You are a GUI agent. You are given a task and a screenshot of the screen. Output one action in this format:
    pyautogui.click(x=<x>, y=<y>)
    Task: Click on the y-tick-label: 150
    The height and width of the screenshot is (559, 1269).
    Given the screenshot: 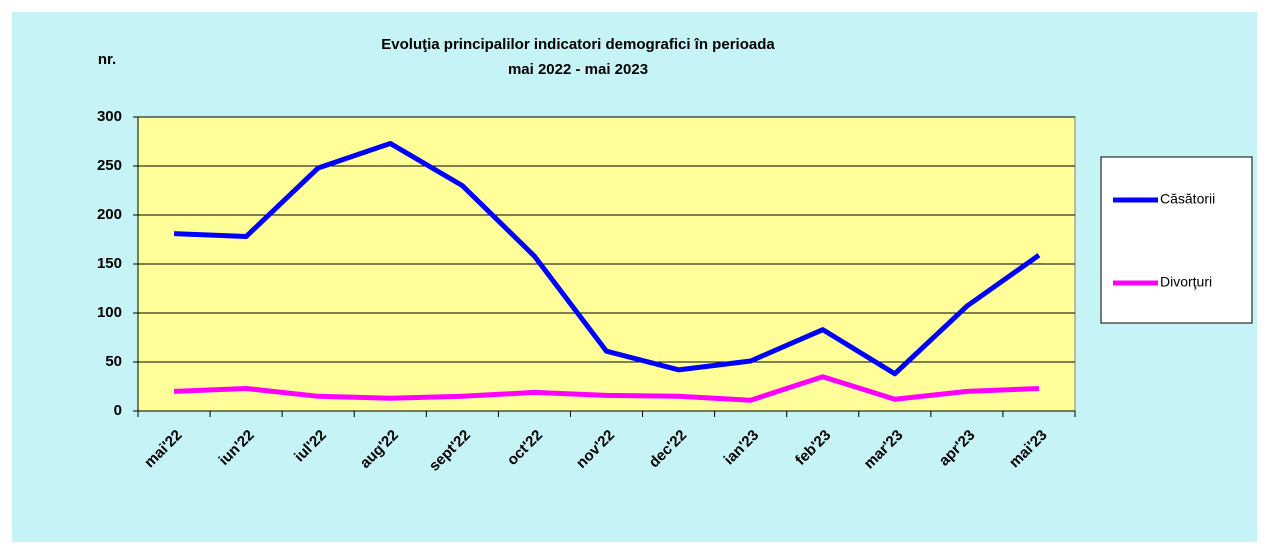 What is the action you would take?
    pyautogui.click(x=109, y=263)
    